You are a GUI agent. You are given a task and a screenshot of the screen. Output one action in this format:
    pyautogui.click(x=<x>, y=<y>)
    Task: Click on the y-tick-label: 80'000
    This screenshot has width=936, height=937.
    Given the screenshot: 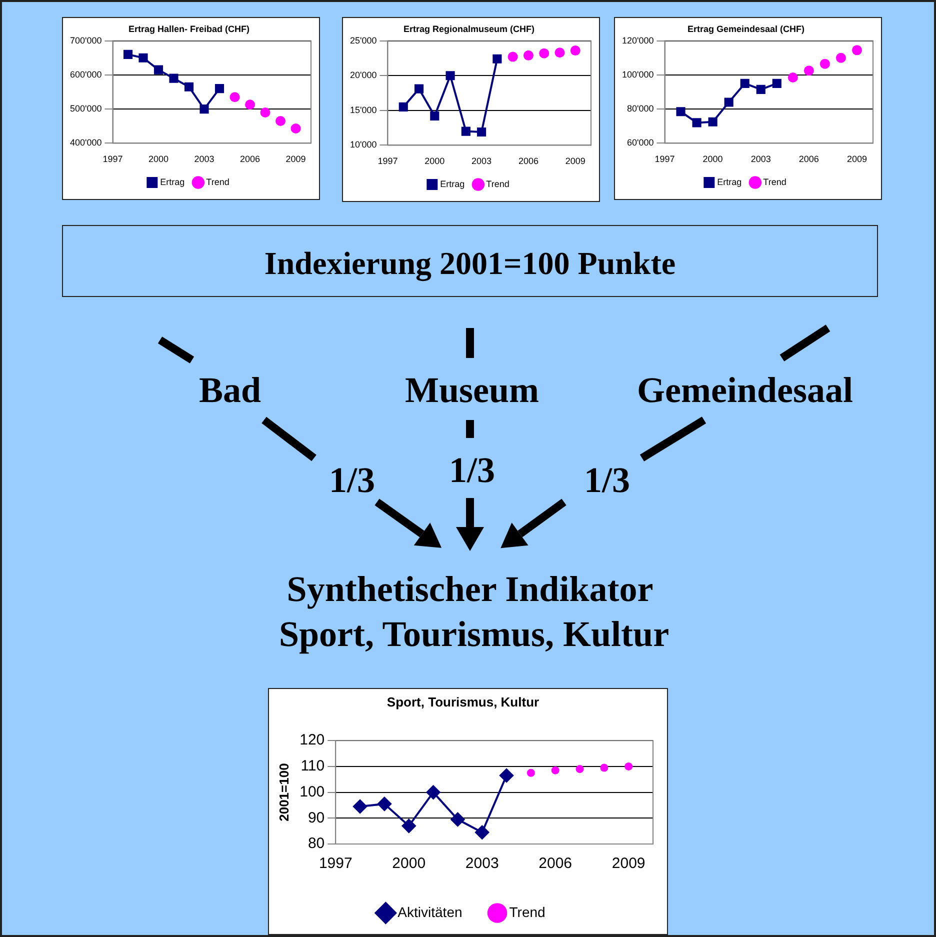 What is the action you would take?
    pyautogui.click(x=640, y=109)
    